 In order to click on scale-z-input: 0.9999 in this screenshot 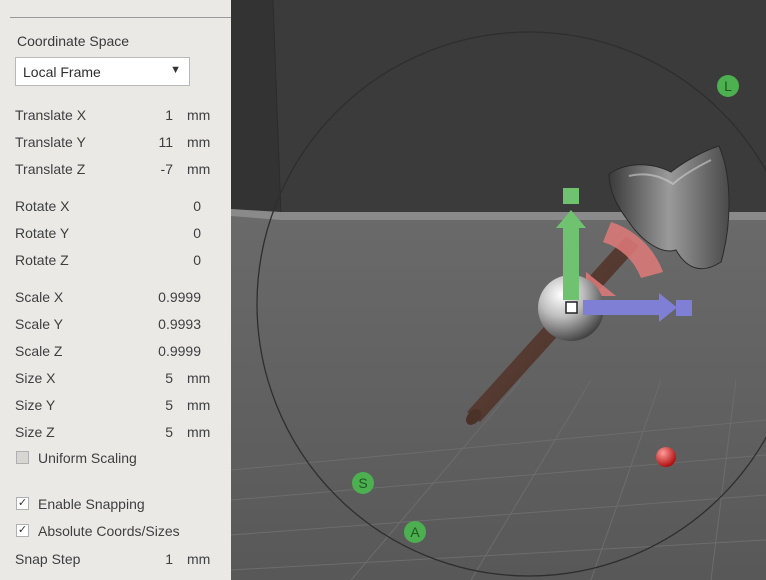, I will do `click(179, 351)`.